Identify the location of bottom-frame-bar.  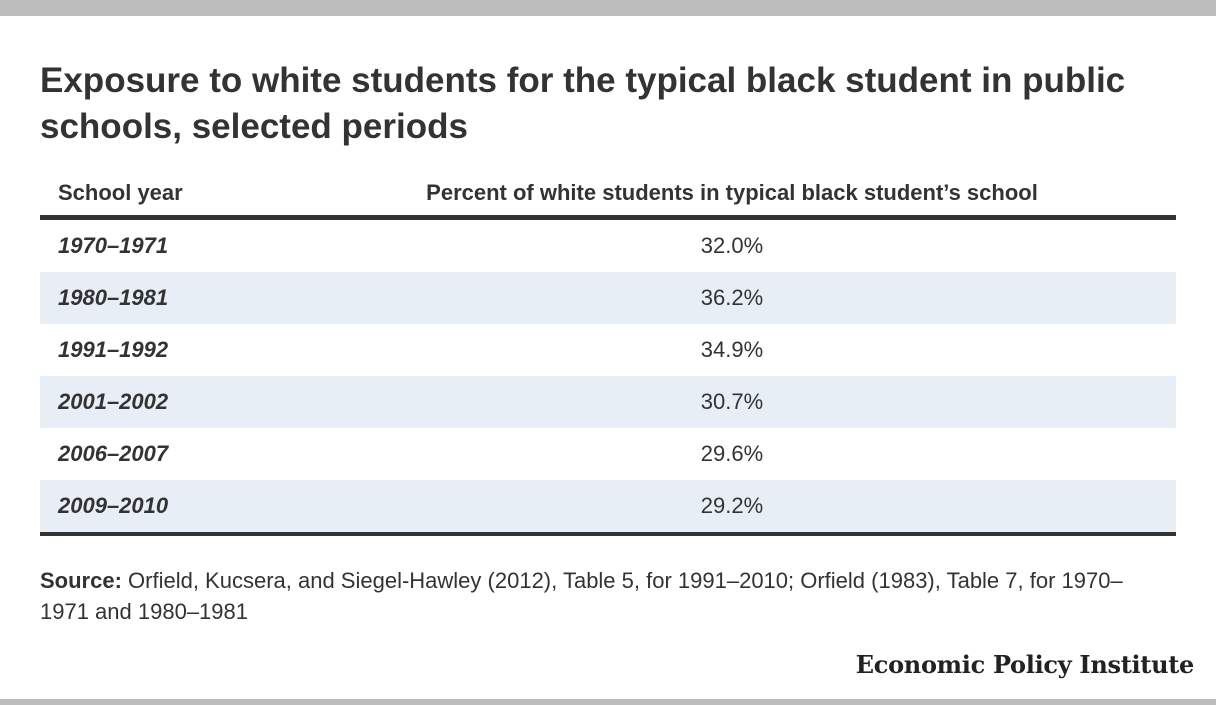
(608, 702).